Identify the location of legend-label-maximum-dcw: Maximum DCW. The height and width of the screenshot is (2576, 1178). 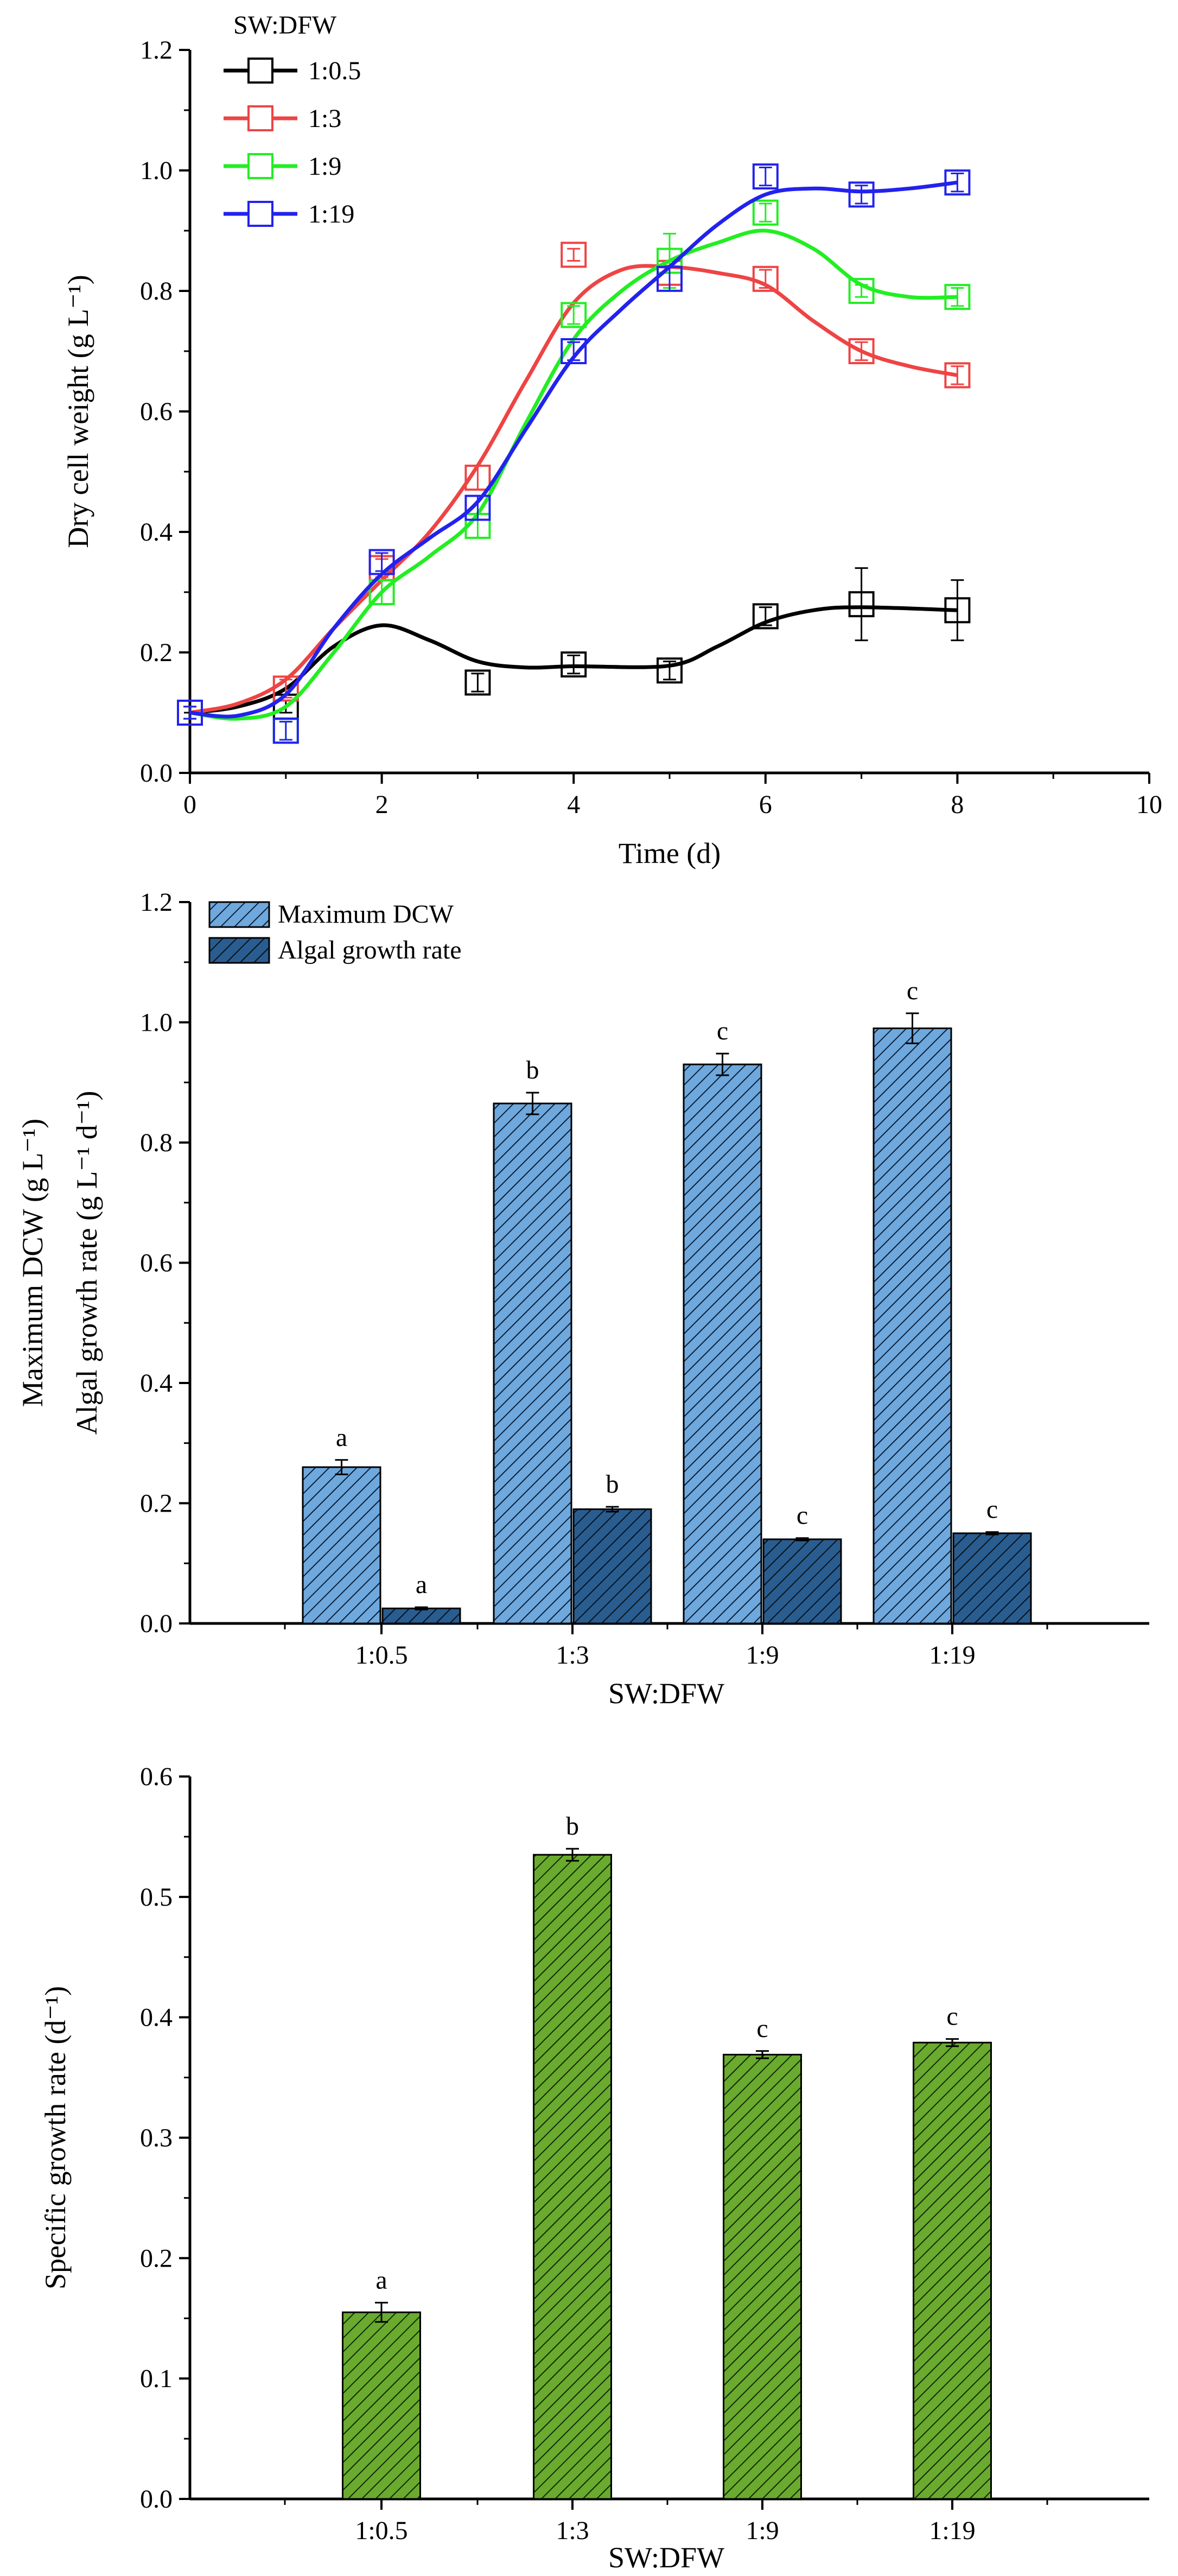
(366, 914).